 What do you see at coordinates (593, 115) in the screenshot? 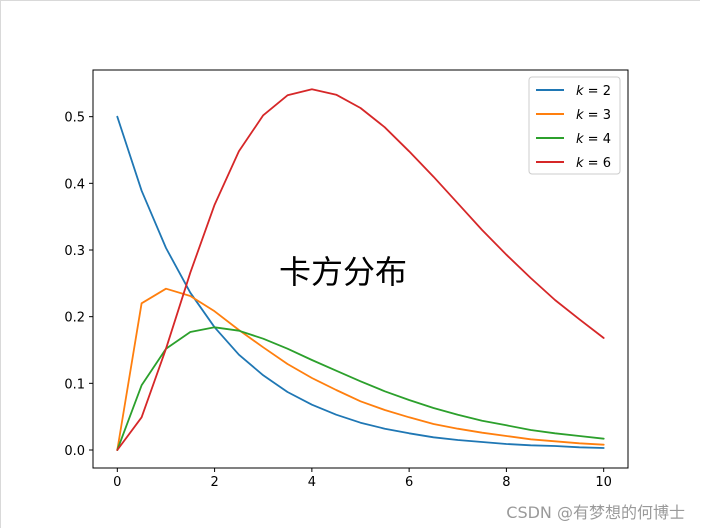
I see `legend-label-2: k = 3` at bounding box center [593, 115].